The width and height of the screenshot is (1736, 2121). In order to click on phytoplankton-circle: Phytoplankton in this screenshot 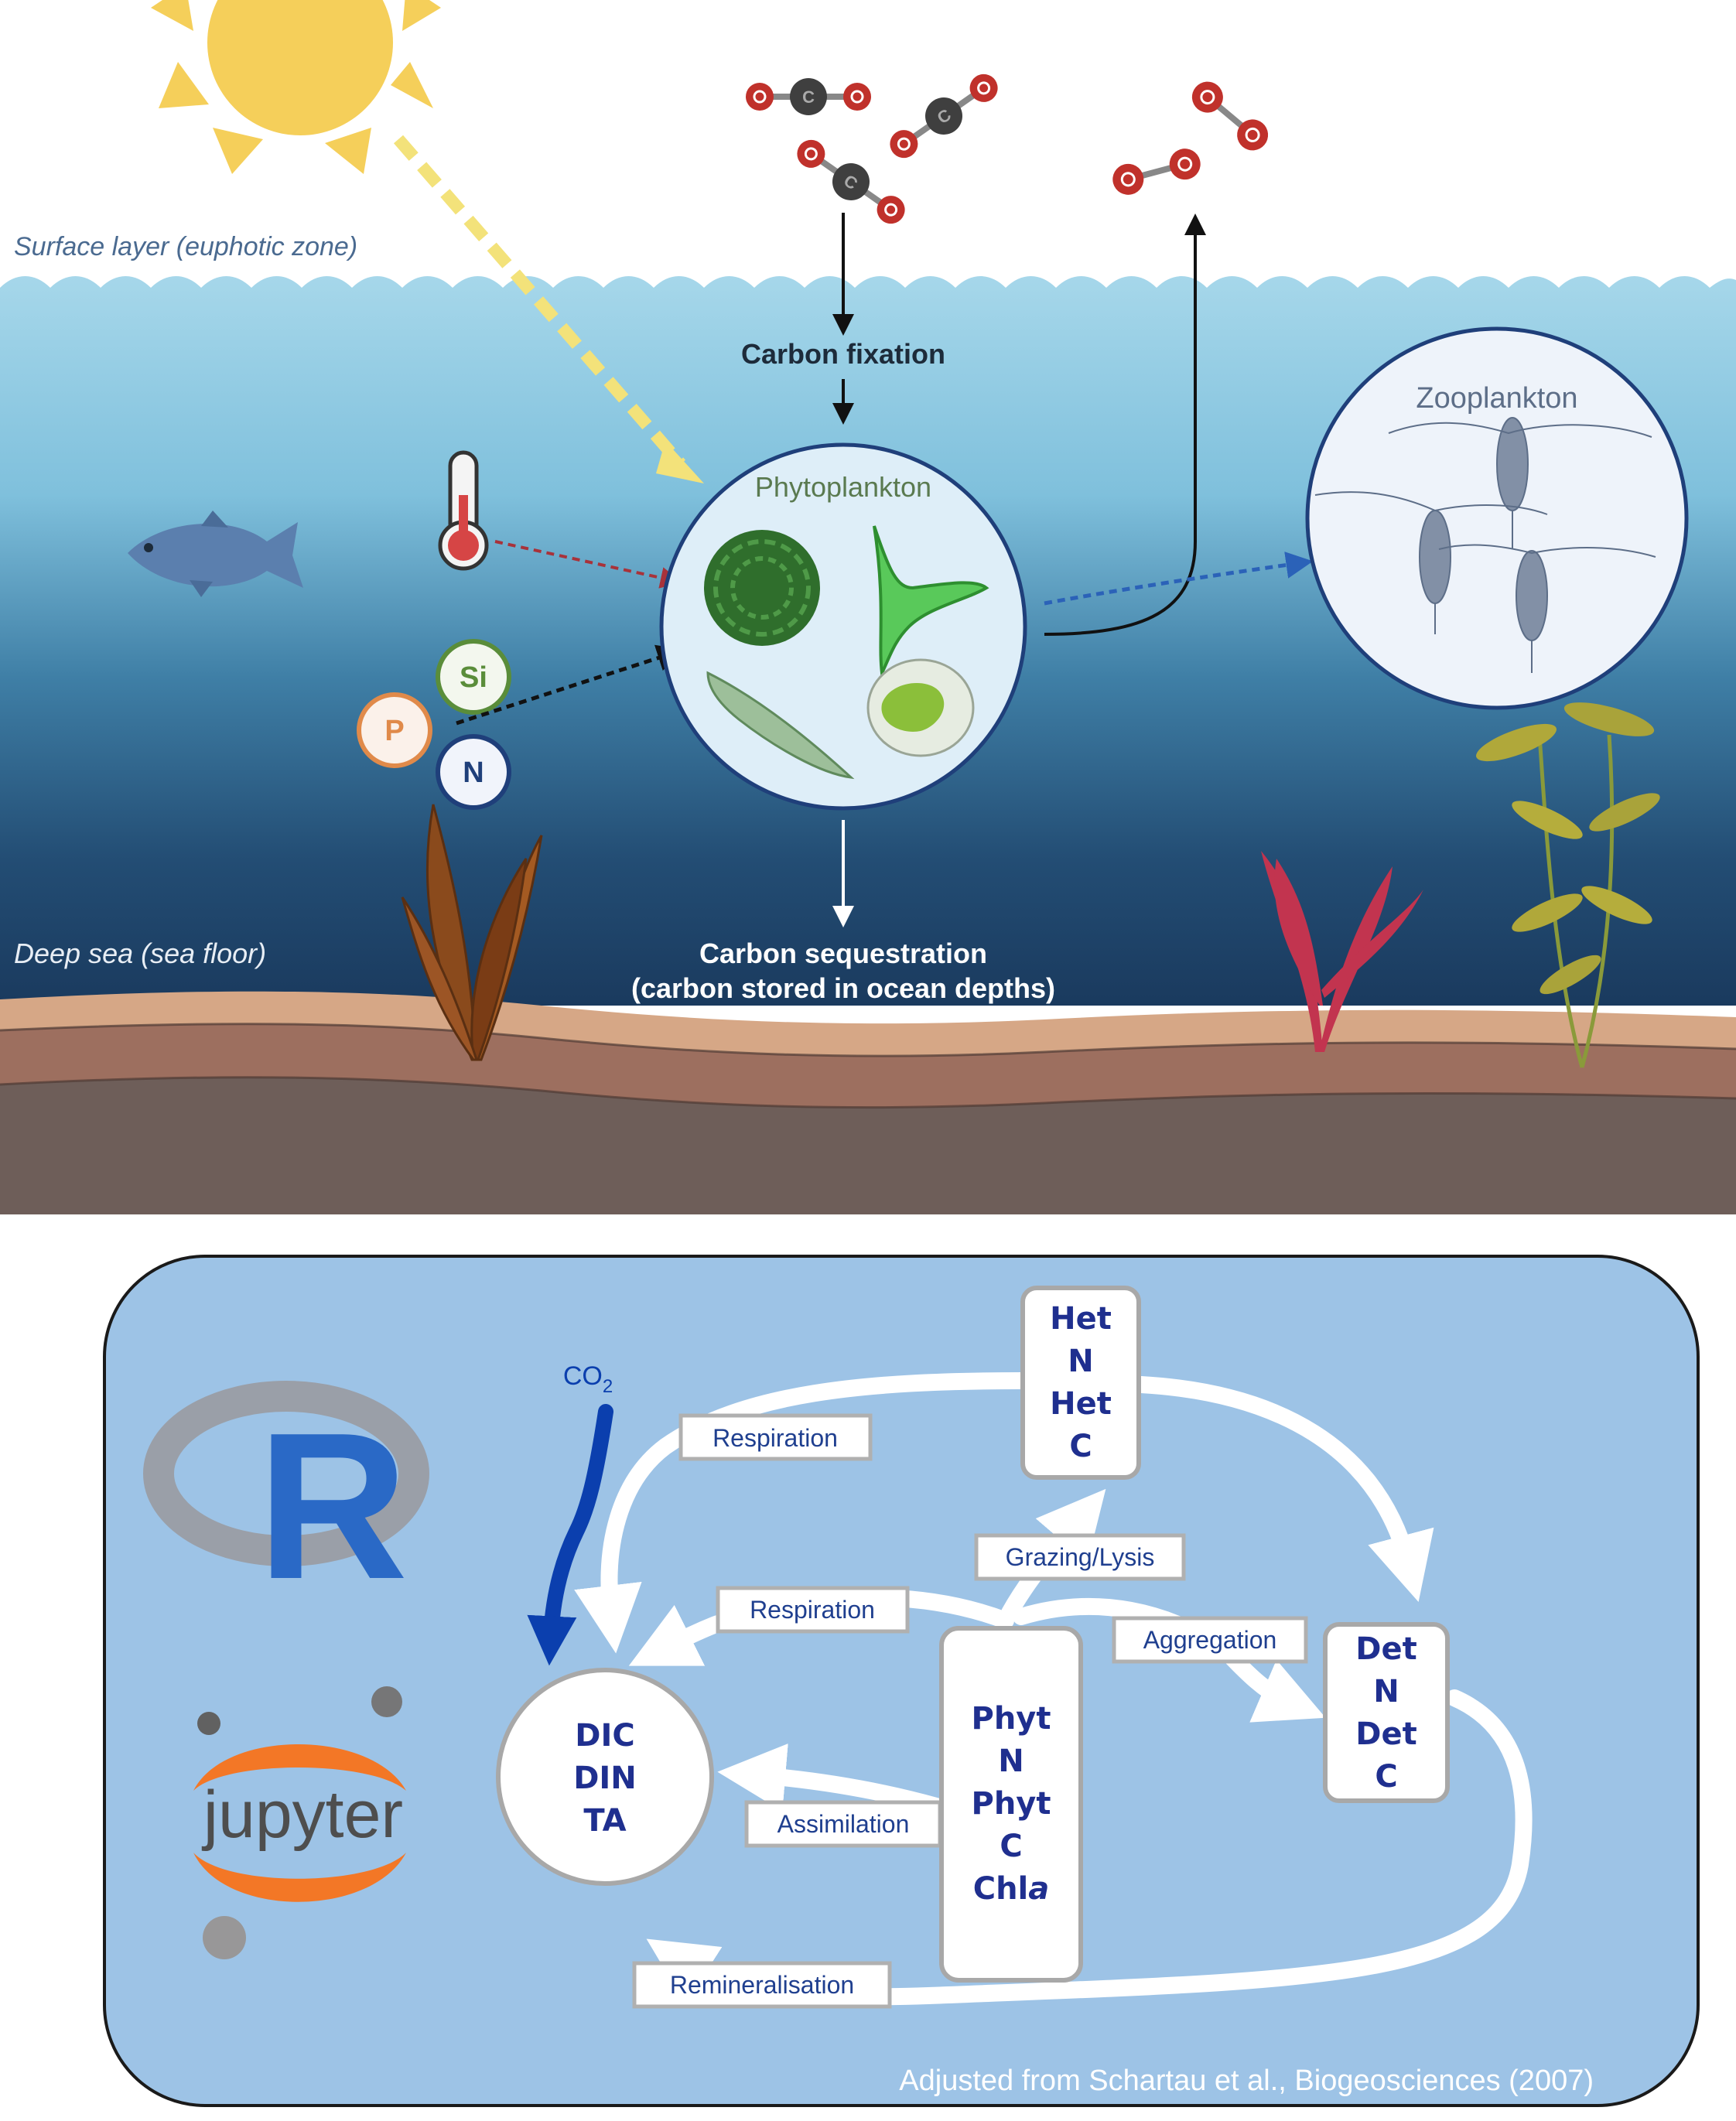, I will do `click(843, 626)`.